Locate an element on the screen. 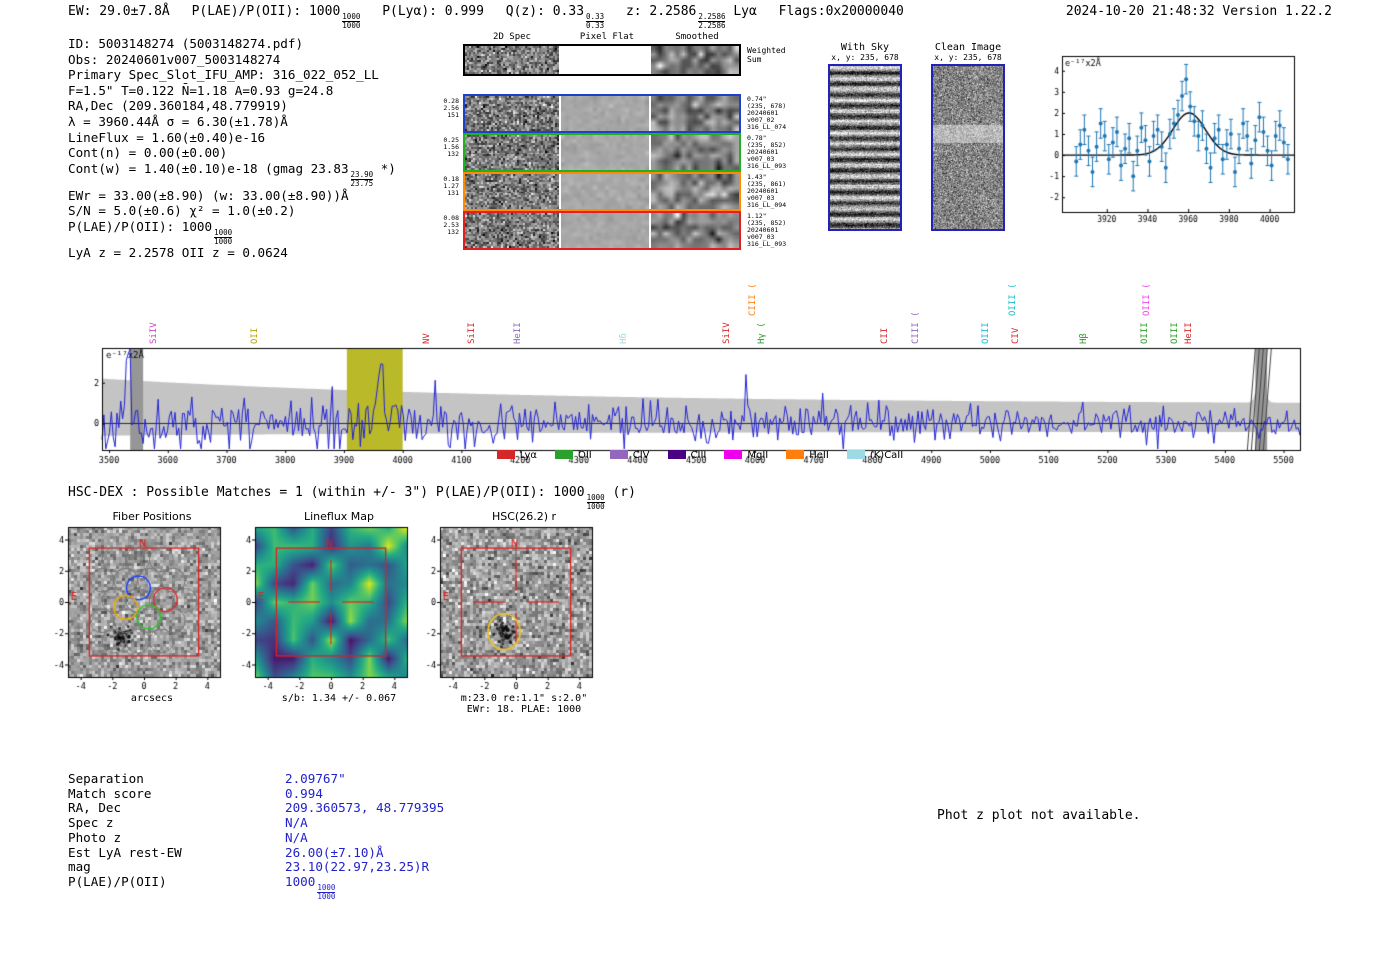 The height and width of the screenshot is (953, 1400). info-id: ID: 5003148274 (5003148274.pdf) is located at coordinates (186, 43).